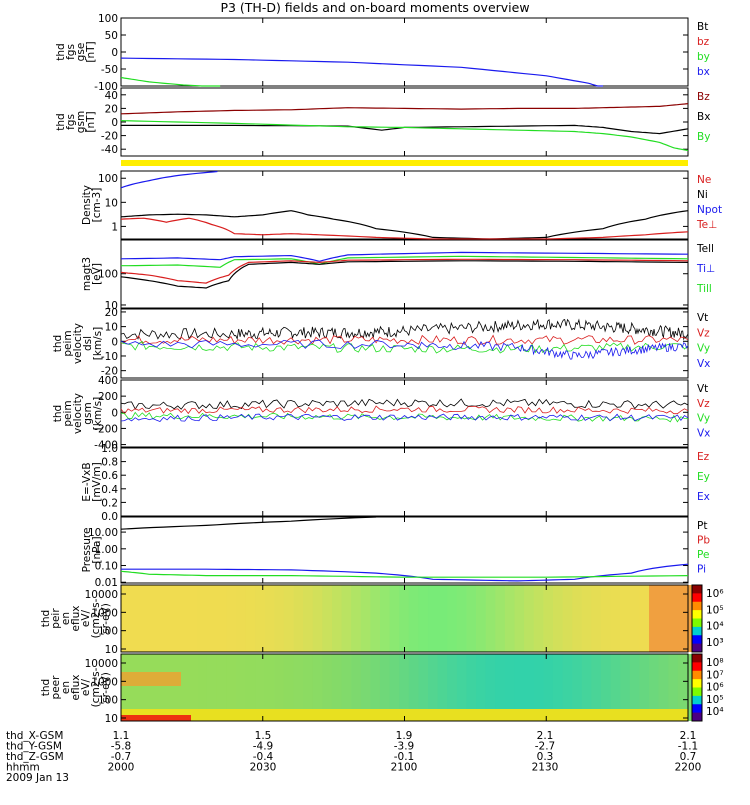 The width and height of the screenshot is (750, 805). Describe the element at coordinates (703, 349) in the screenshot. I see `legend-entry: Vy` at that location.